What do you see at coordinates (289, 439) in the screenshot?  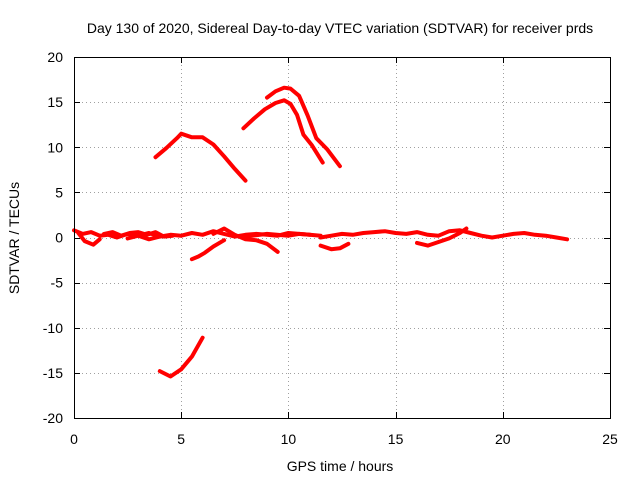 I see `x-tick-label: 10` at bounding box center [289, 439].